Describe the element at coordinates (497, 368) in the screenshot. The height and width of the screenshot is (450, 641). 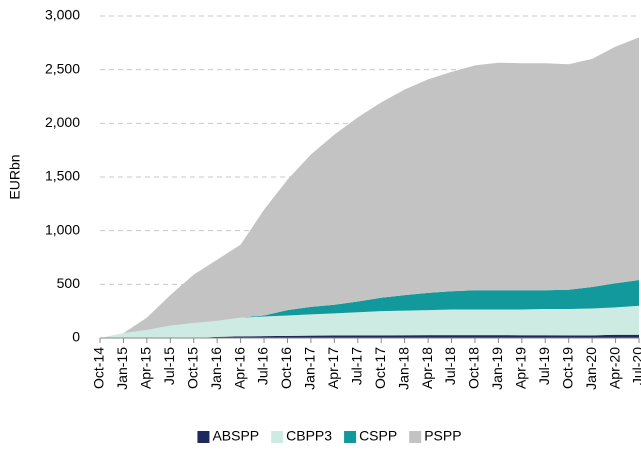
I see `x-tick-label: Jan-19` at that location.